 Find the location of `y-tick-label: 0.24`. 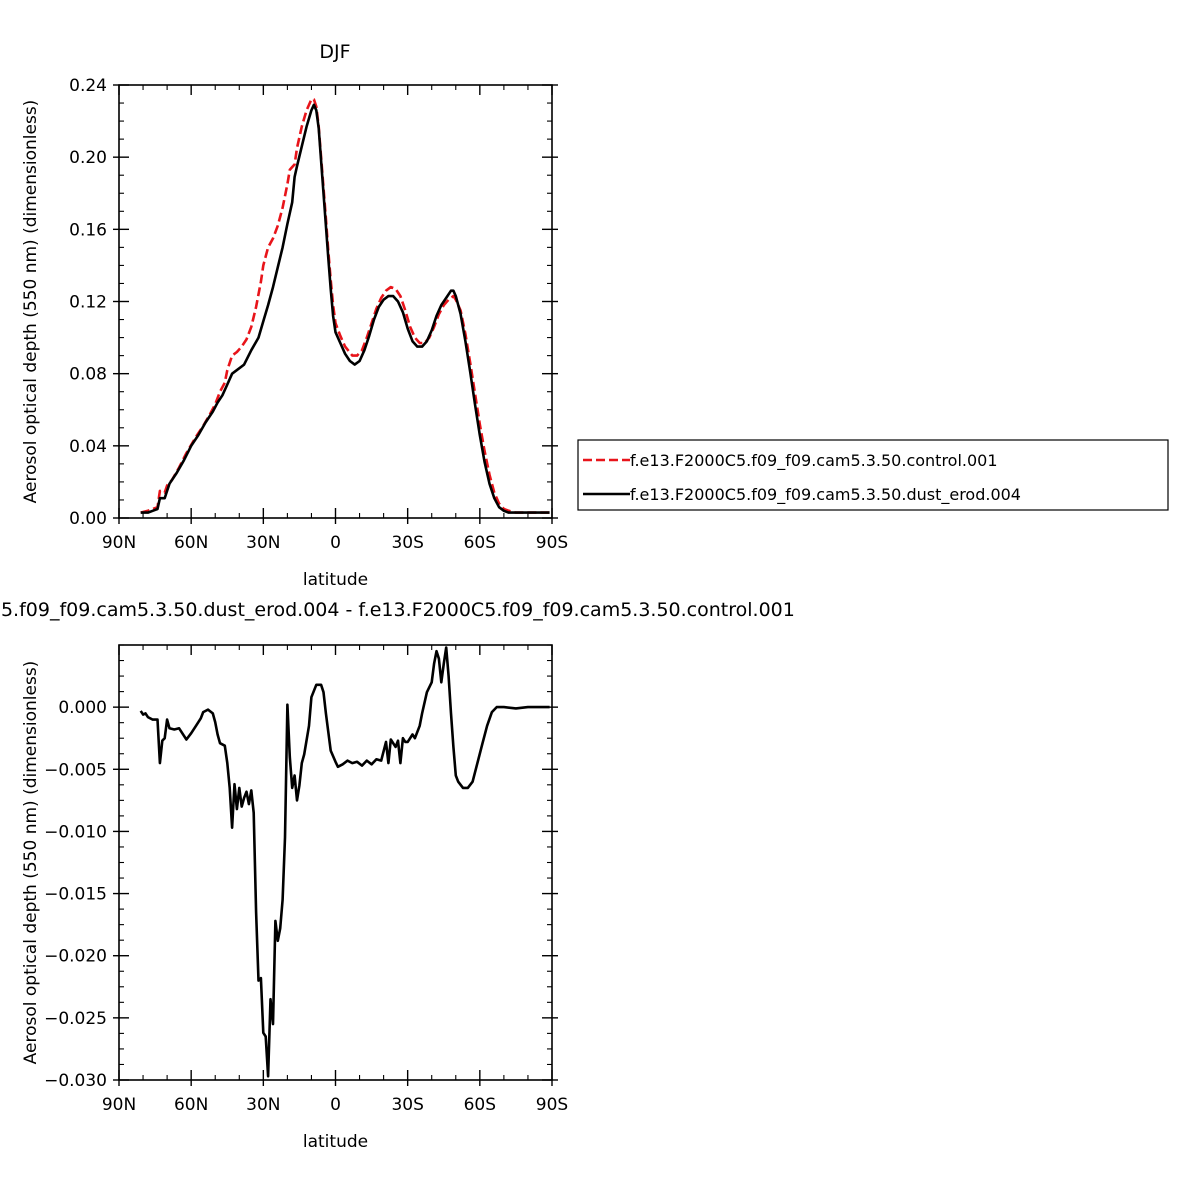

y-tick-label: 0.24 is located at coordinates (88, 86).